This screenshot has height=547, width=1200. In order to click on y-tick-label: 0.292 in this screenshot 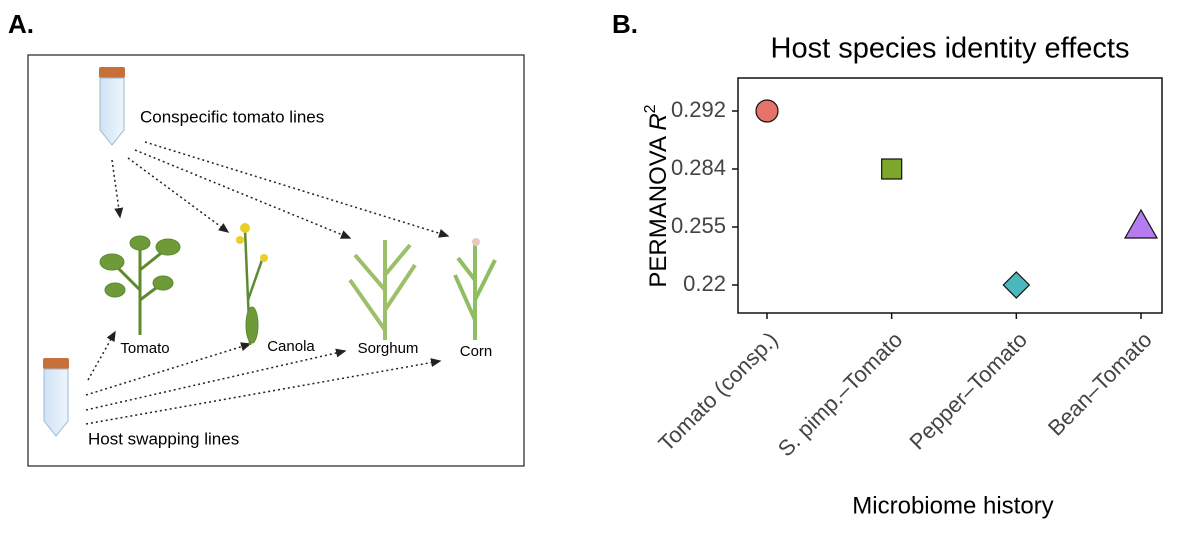, I will do `click(698, 109)`.